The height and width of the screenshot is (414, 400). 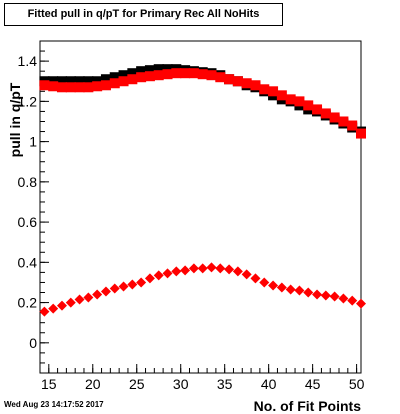 I want to click on y-axis: 0 0.2 0.4 0.6 0.8 1 1.2 1.4, so click(x=33, y=207).